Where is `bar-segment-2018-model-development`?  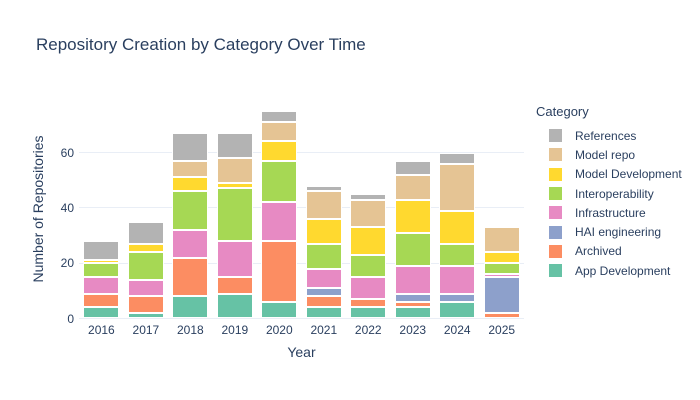 bar-segment-2018-model-development is located at coordinates (190, 184).